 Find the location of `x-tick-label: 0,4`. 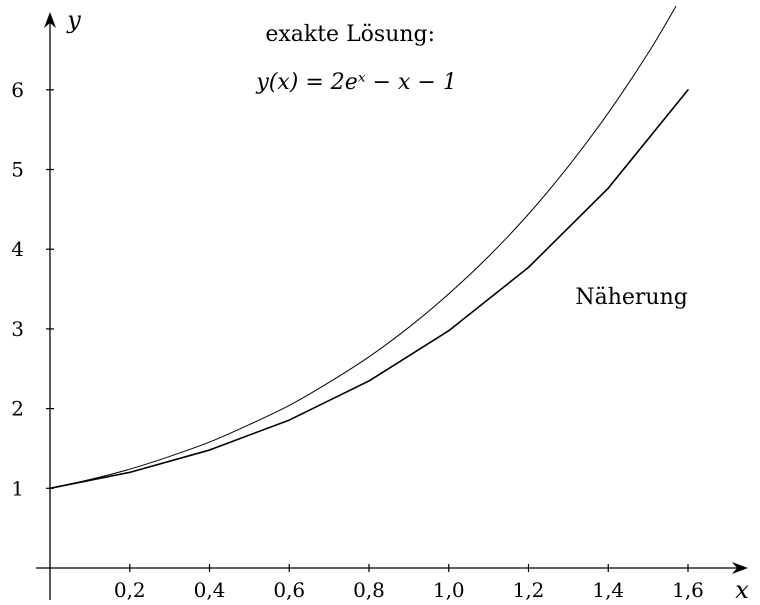

x-tick-label: 0,4 is located at coordinates (210, 590).